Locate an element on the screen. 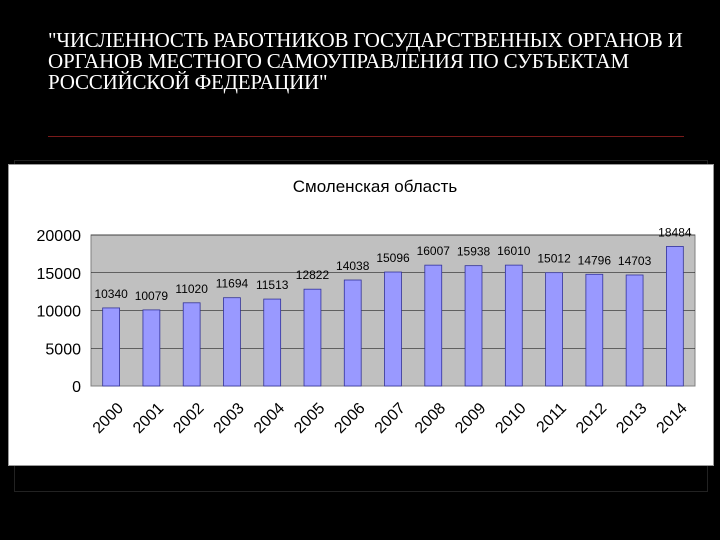 This screenshot has height=540, width=720. x-tick-label: 2013 is located at coordinates (631, 418).